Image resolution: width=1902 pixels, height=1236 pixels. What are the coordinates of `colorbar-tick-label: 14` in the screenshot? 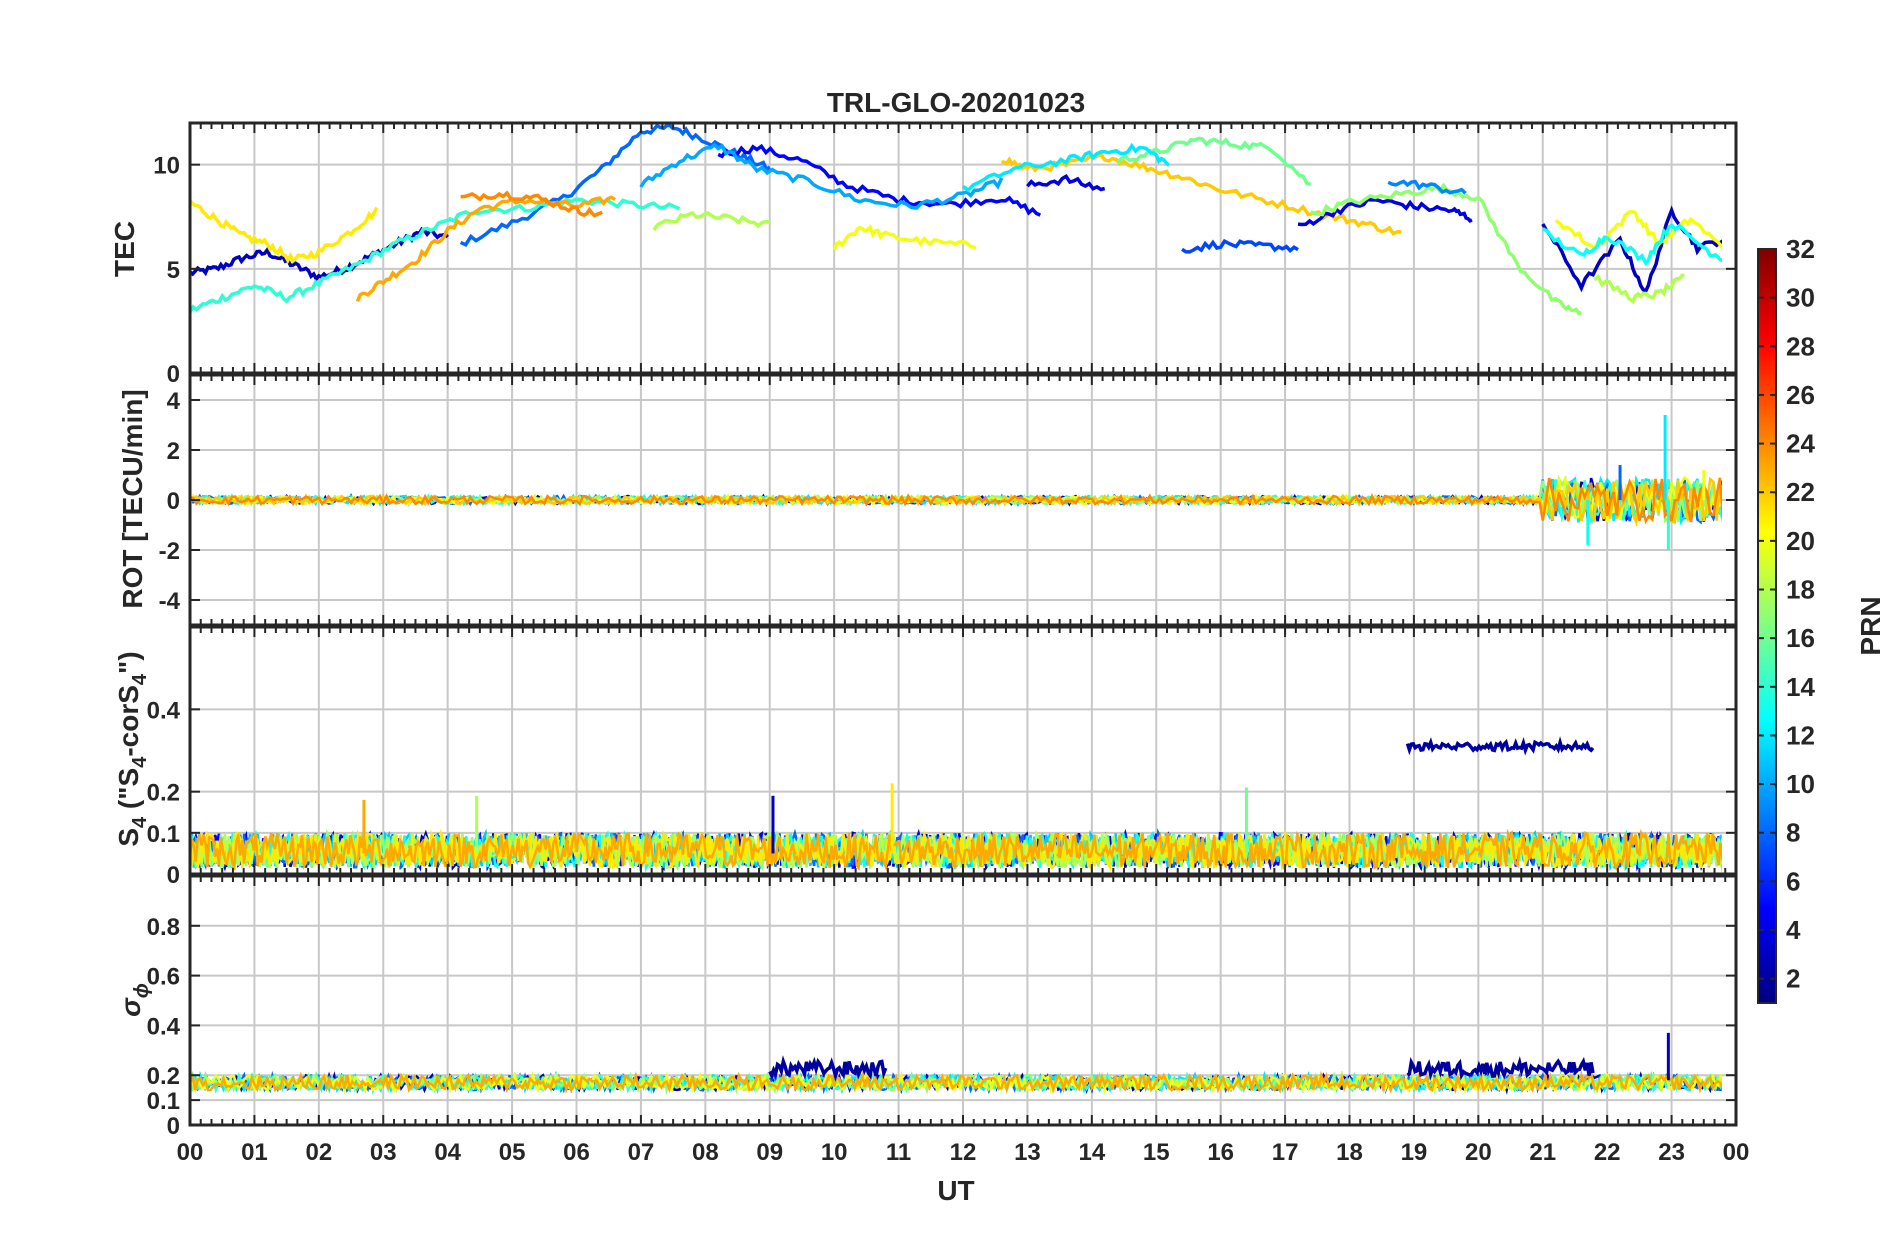 It's located at (1800, 687).